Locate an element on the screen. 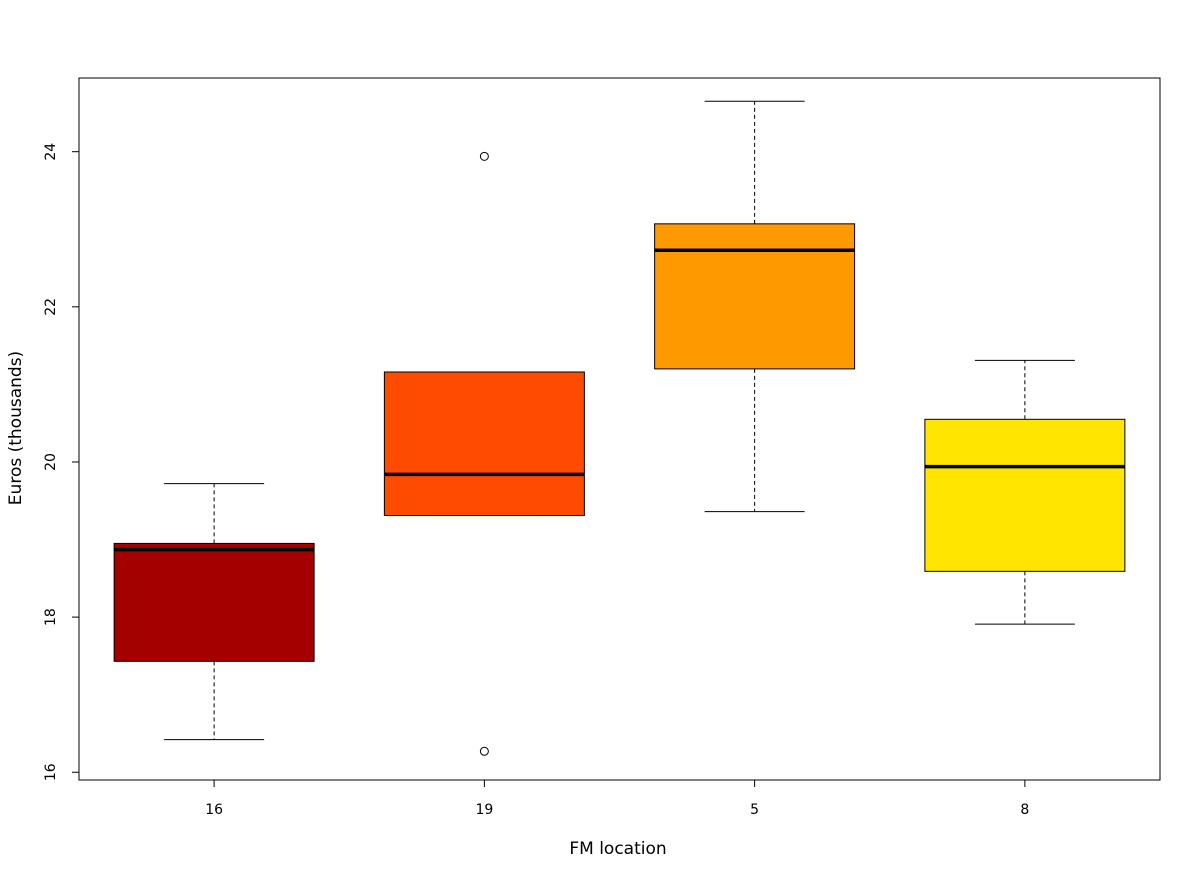 The width and height of the screenshot is (1200, 879). y-tick-label: 22 is located at coordinates (51, 307).